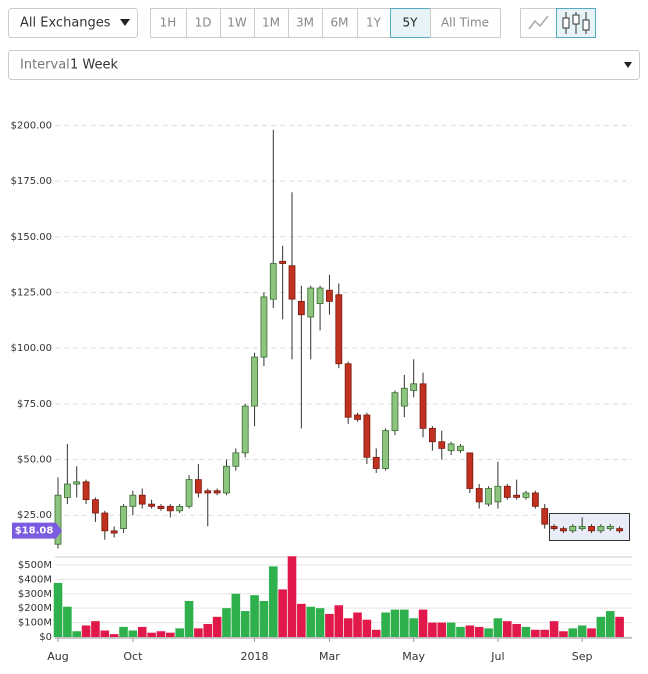  What do you see at coordinates (324, 65) in the screenshot?
I see `interval-dropdown` at bounding box center [324, 65].